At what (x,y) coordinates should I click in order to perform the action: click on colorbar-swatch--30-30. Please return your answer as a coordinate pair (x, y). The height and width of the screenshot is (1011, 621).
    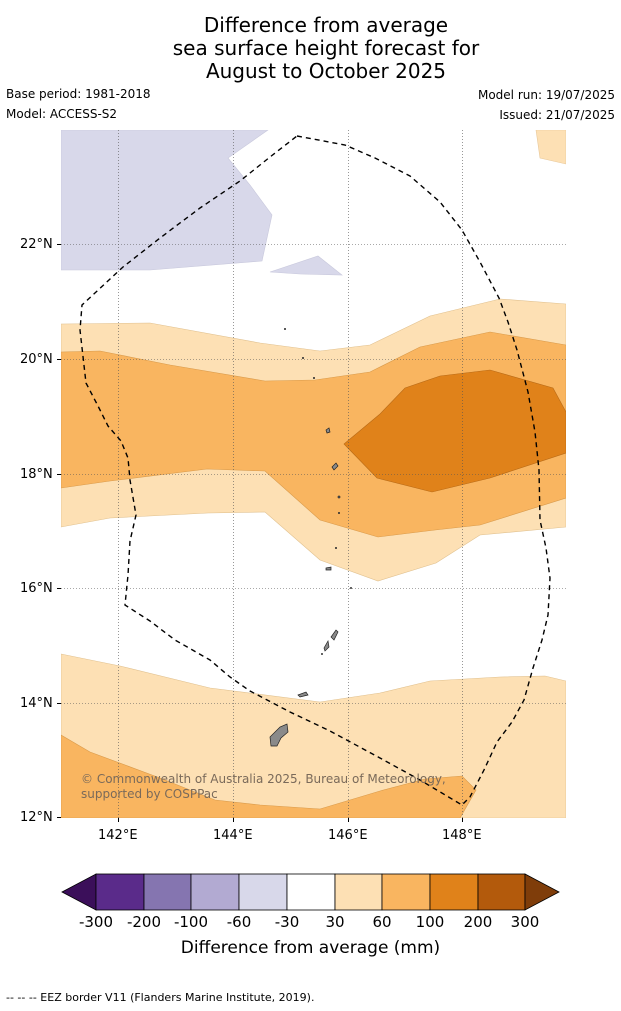
    Looking at the image, I should click on (311, 892).